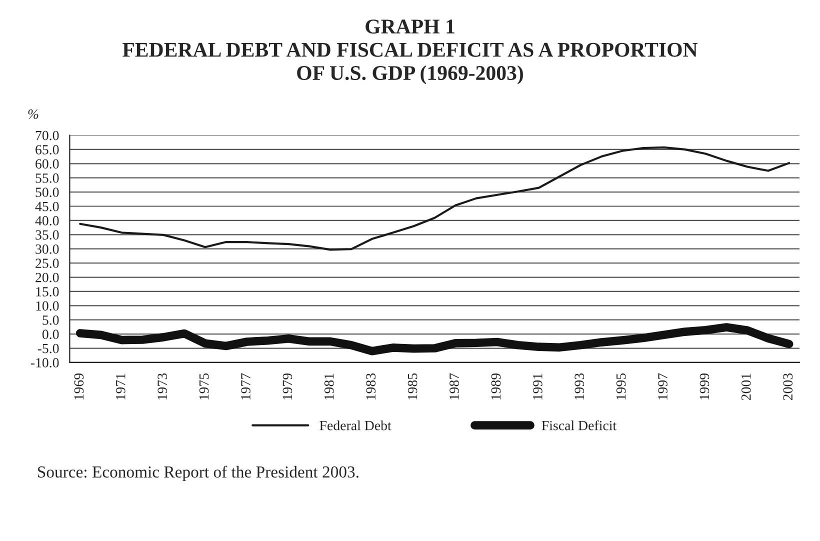 This screenshot has height=541, width=820. I want to click on y-tick-label: 10.0, so click(47, 306).